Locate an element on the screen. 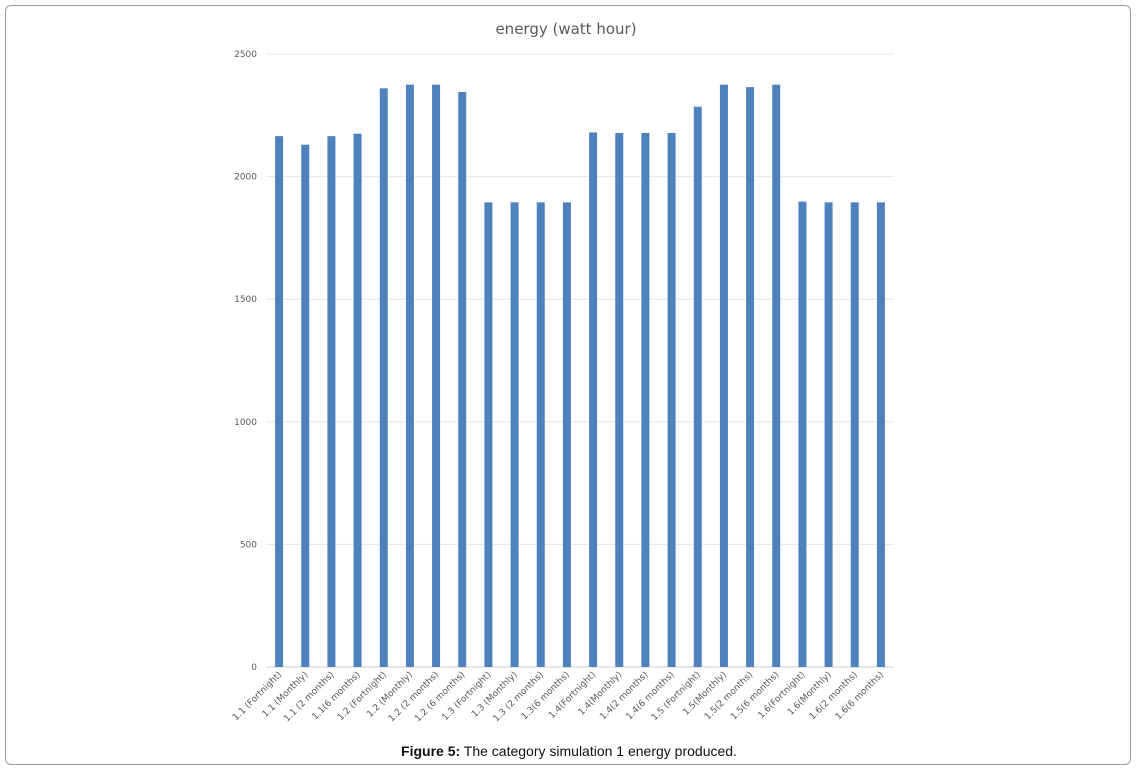  y-axis-ticks: 0 500 1000 1500 2000 2500 is located at coordinates (245, 361).